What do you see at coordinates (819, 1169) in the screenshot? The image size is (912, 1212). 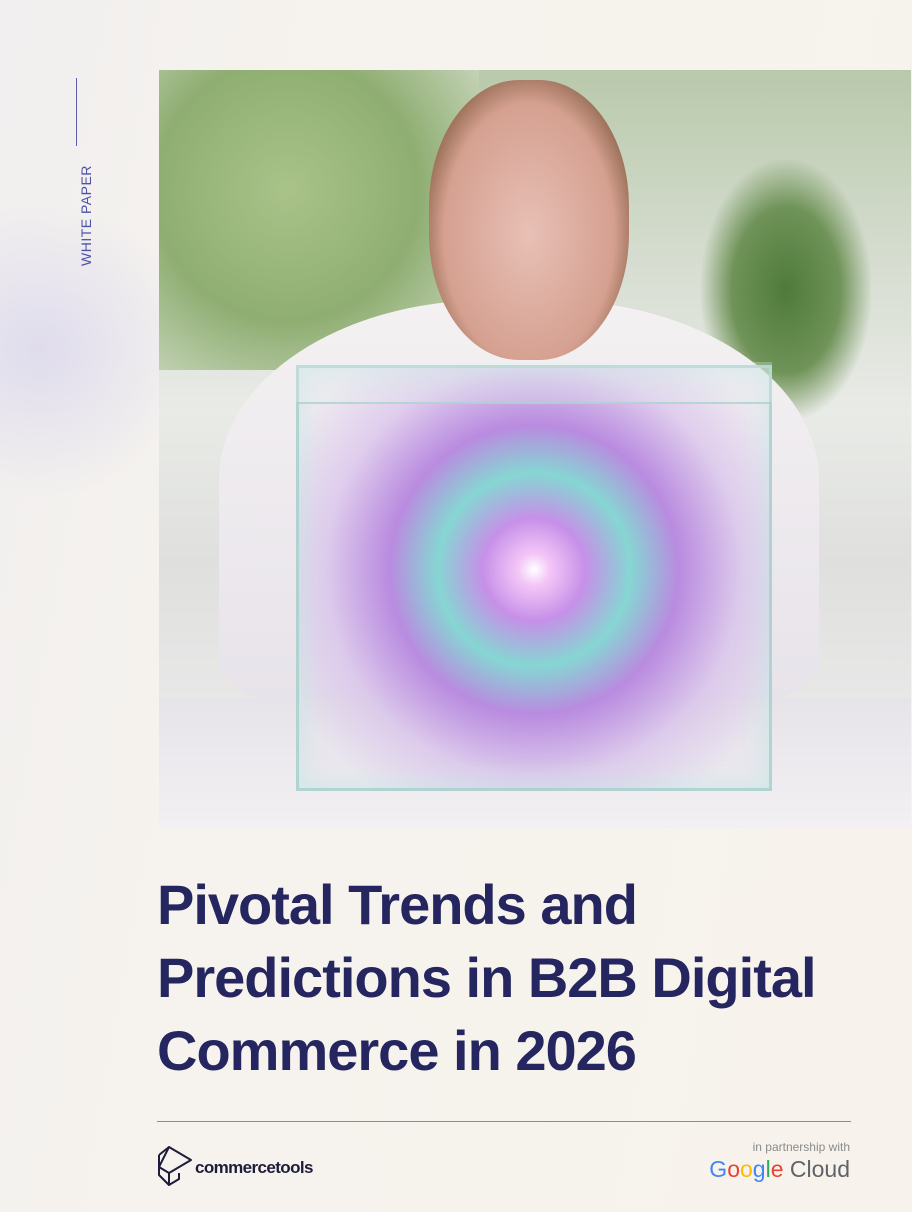 I see `logo-cloud-word: Cloud` at bounding box center [819, 1169].